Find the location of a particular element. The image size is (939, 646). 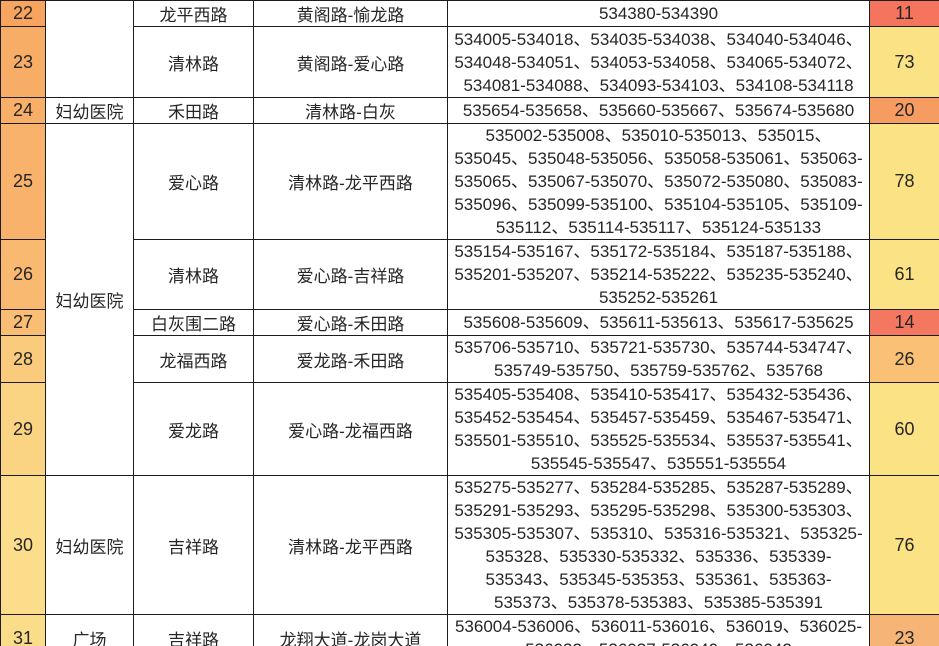

row-number-cell: 31 is located at coordinates (23, 630).